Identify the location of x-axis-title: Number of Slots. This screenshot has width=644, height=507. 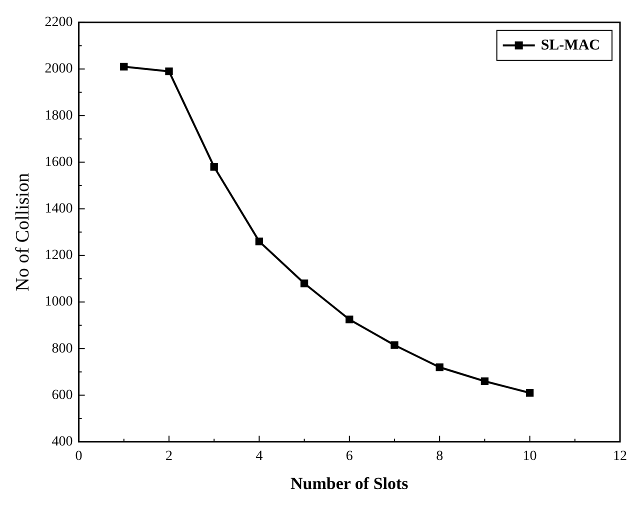
(349, 484).